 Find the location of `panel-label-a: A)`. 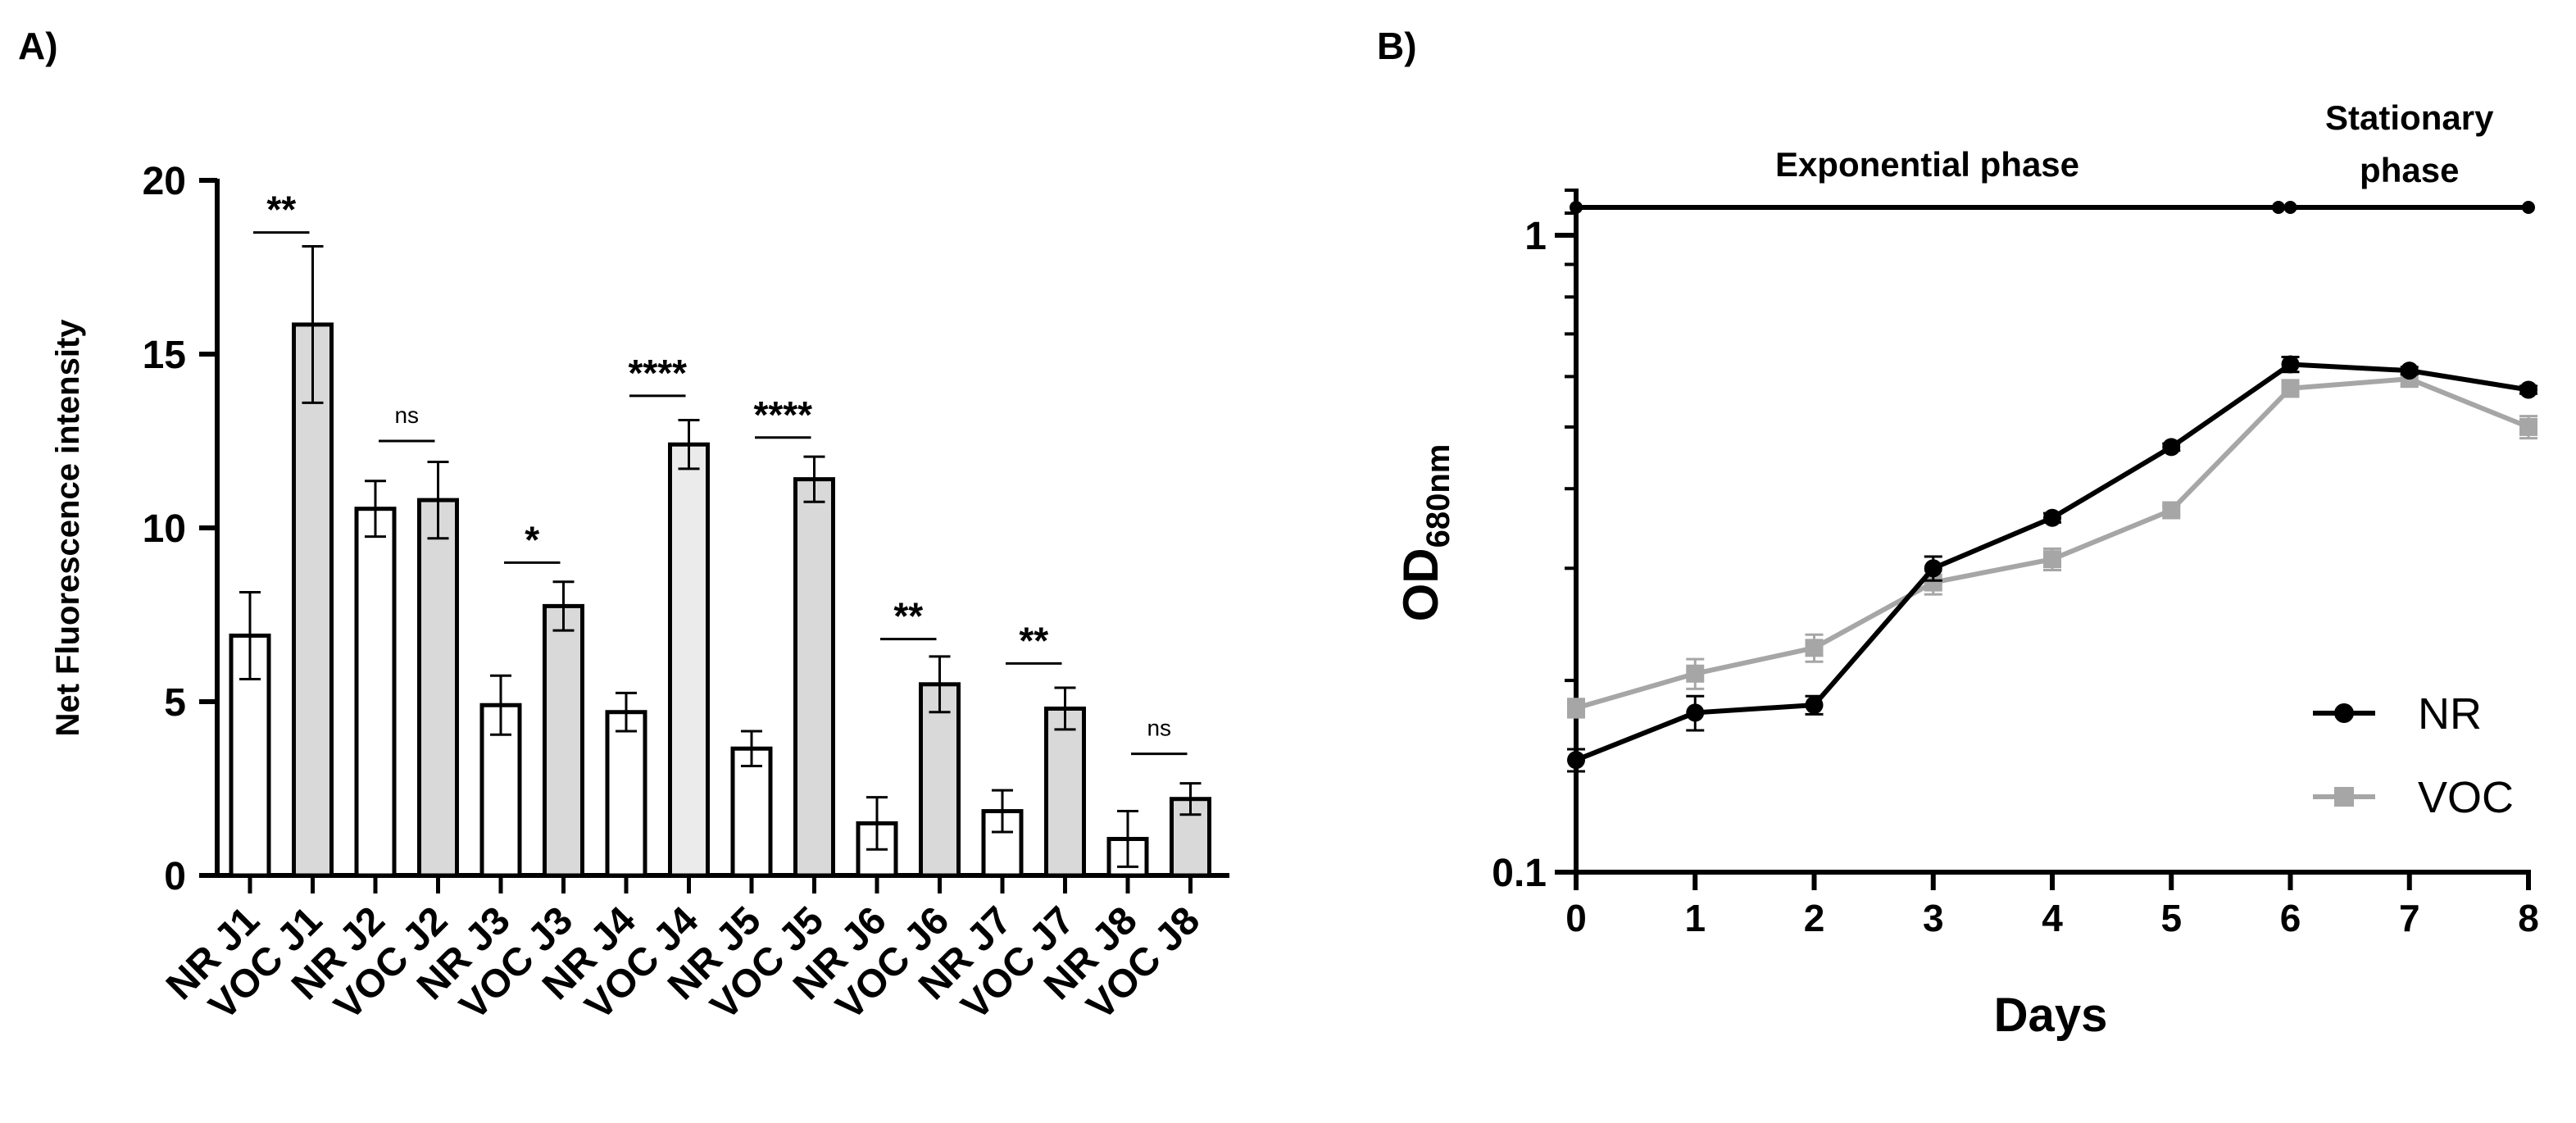

panel-label-a: A) is located at coordinates (38, 46).